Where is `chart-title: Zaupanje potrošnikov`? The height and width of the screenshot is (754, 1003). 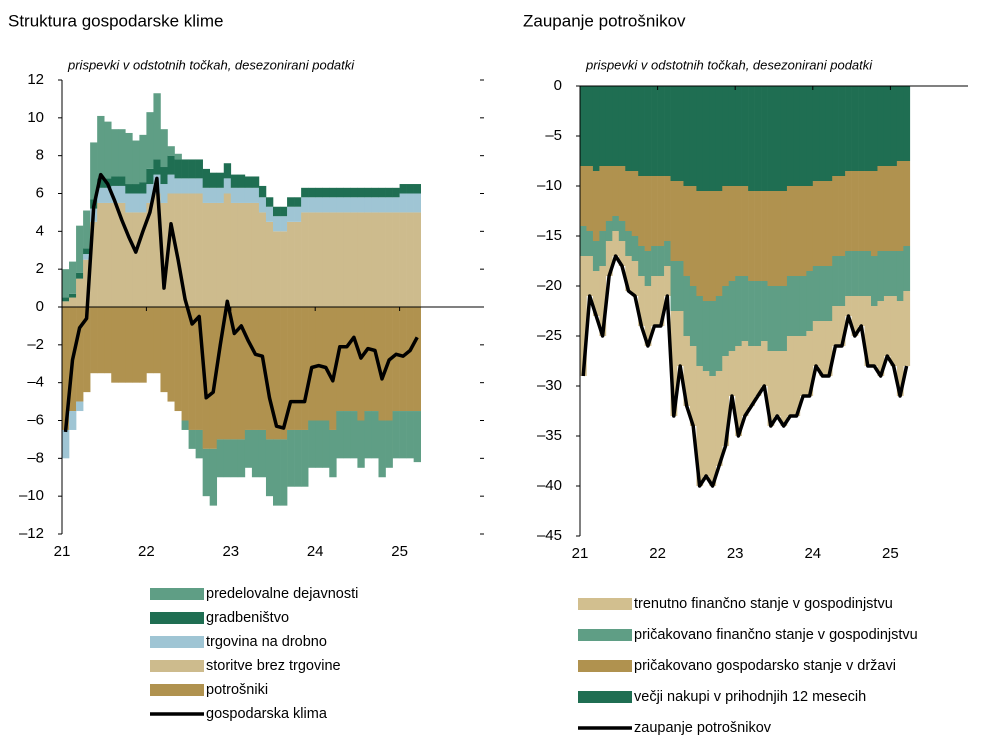 chart-title: Zaupanje potrošnikov is located at coordinates (604, 20).